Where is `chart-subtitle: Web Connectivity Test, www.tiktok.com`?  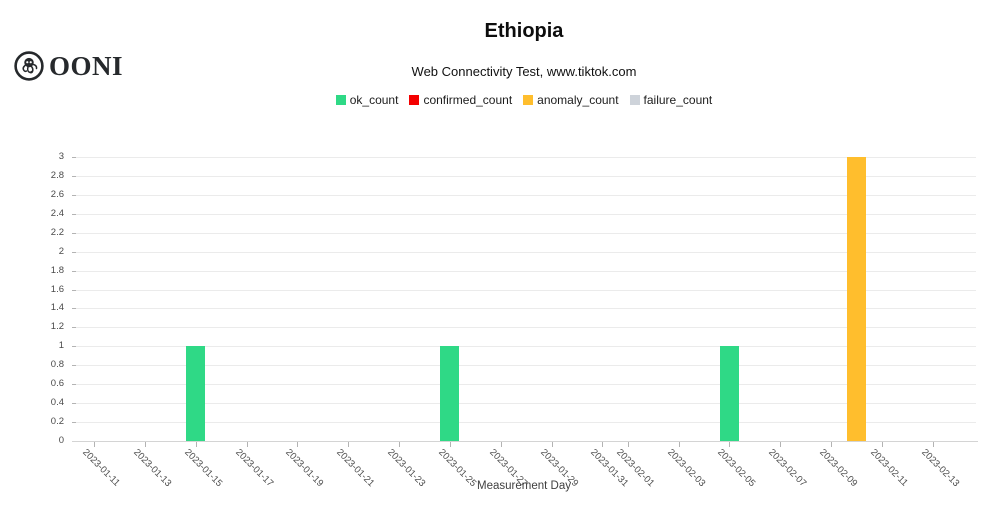
chart-subtitle: Web Connectivity Test, www.tiktok.com is located at coordinates (524, 71).